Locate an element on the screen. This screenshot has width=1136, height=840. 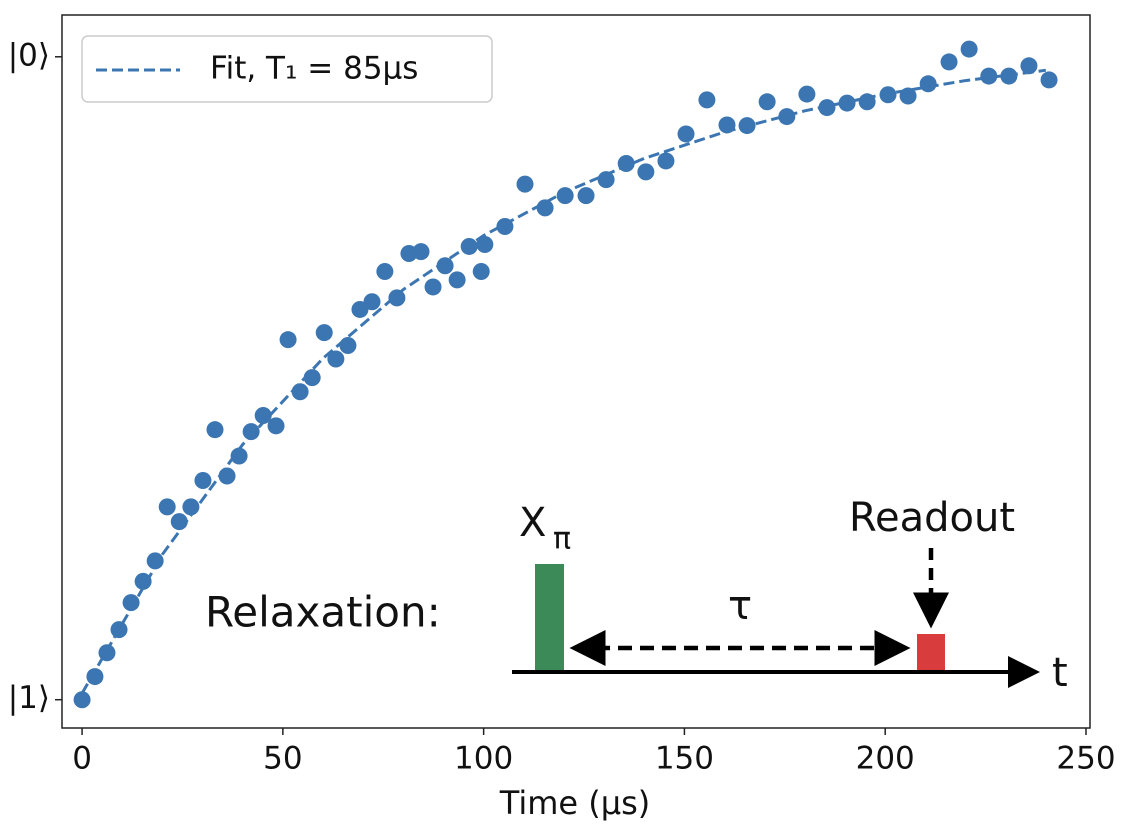
x-tick-label: 0 is located at coordinates (82, 759).